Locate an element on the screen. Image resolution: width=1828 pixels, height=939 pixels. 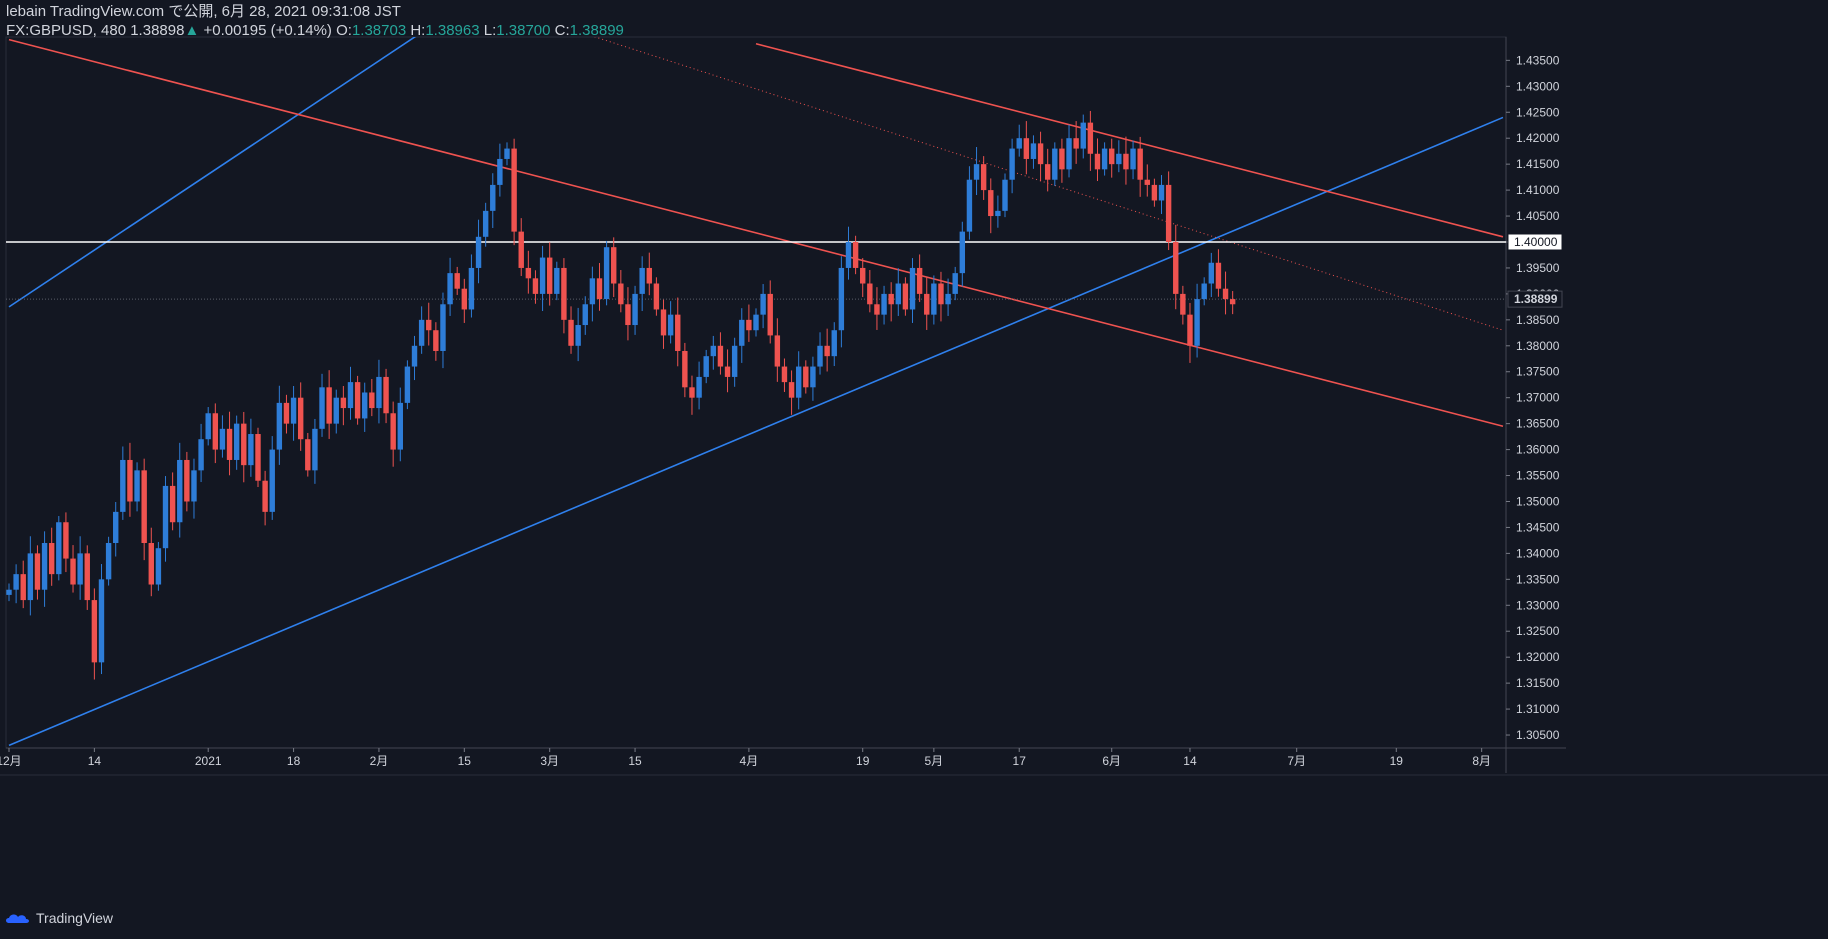
y-tick-label: 1.32500 is located at coordinates (1538, 631).